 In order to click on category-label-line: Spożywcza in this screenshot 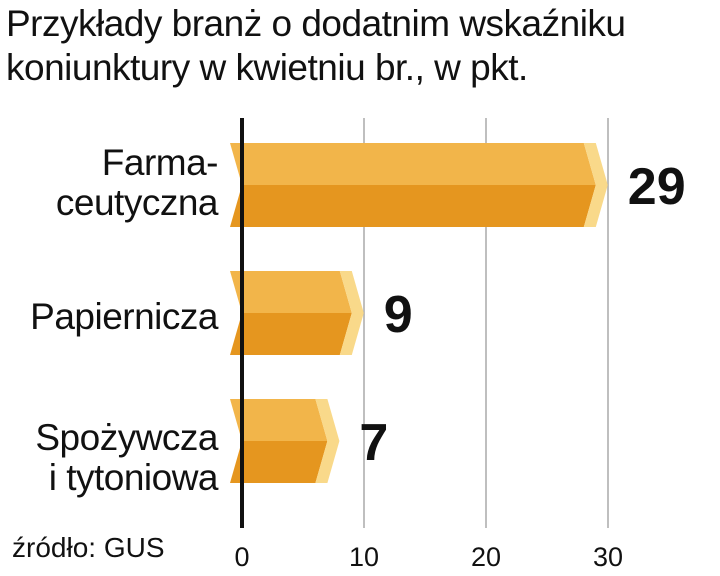, I will do `click(126, 437)`.